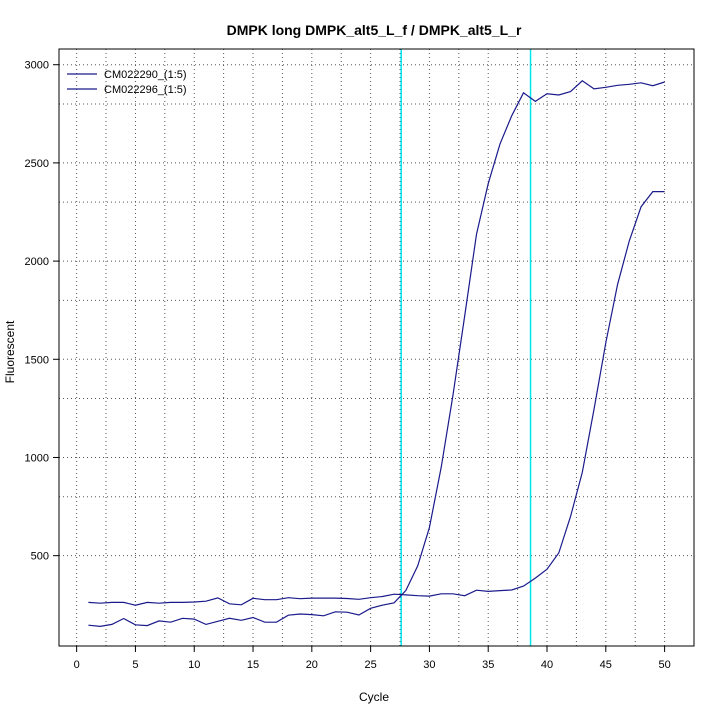  Describe the element at coordinates (253, 665) in the screenshot. I see `x-tick-label: 15` at that location.